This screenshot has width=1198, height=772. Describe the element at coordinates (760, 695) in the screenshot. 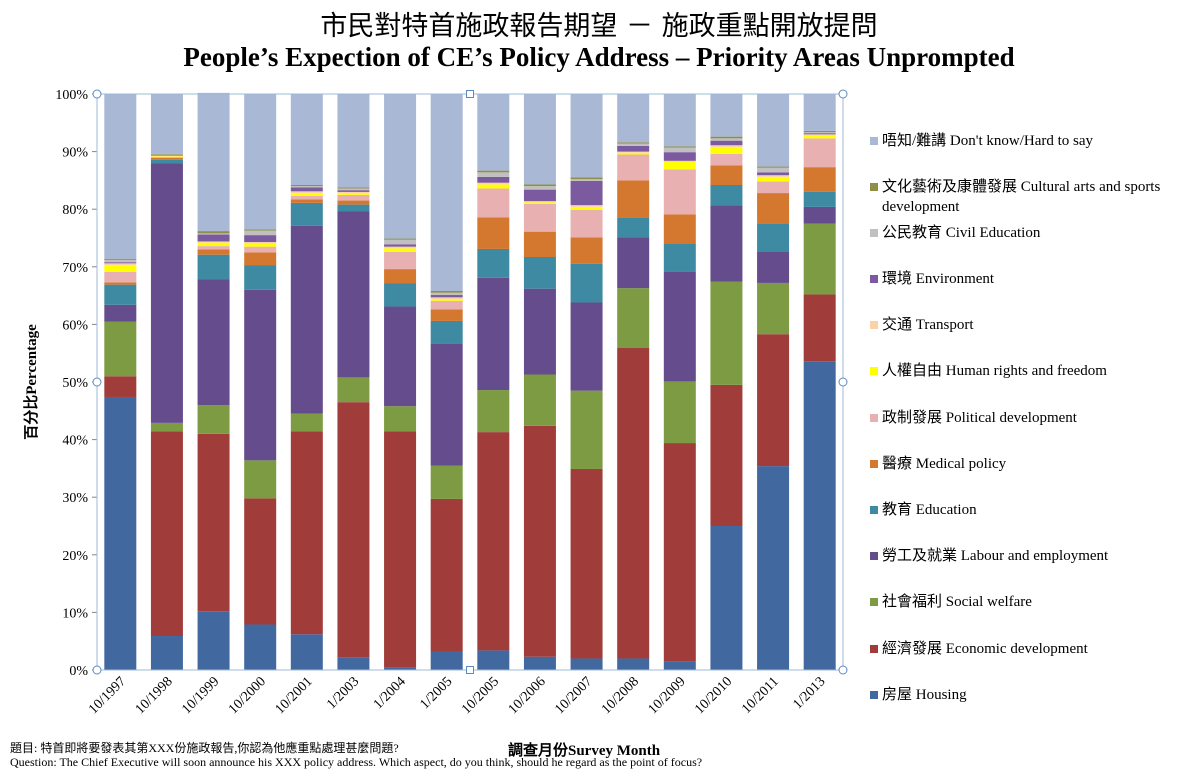

I see `x-tick-label: 10/2011` at that location.